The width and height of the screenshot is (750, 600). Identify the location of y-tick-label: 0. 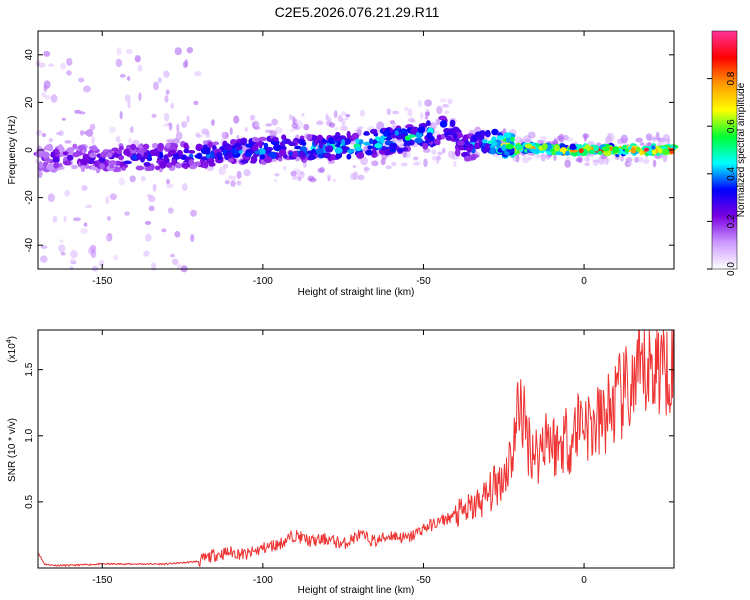
(29, 150).